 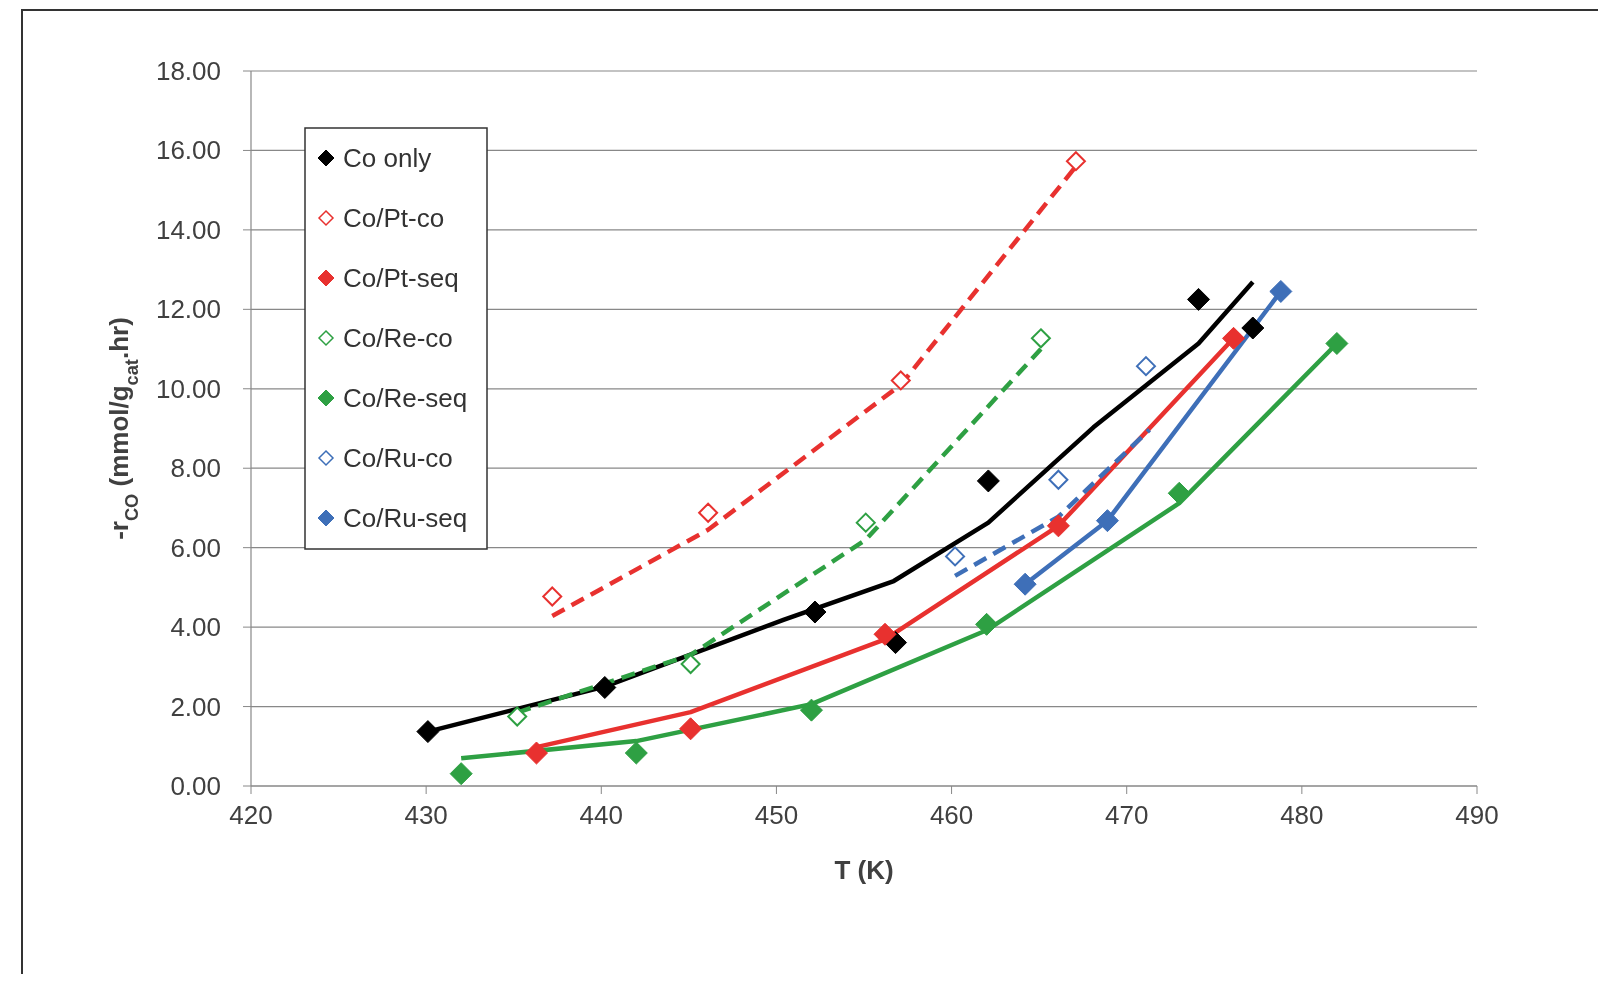 What do you see at coordinates (394, 218) in the screenshot?
I see `legend-label: Co/Pt-co` at bounding box center [394, 218].